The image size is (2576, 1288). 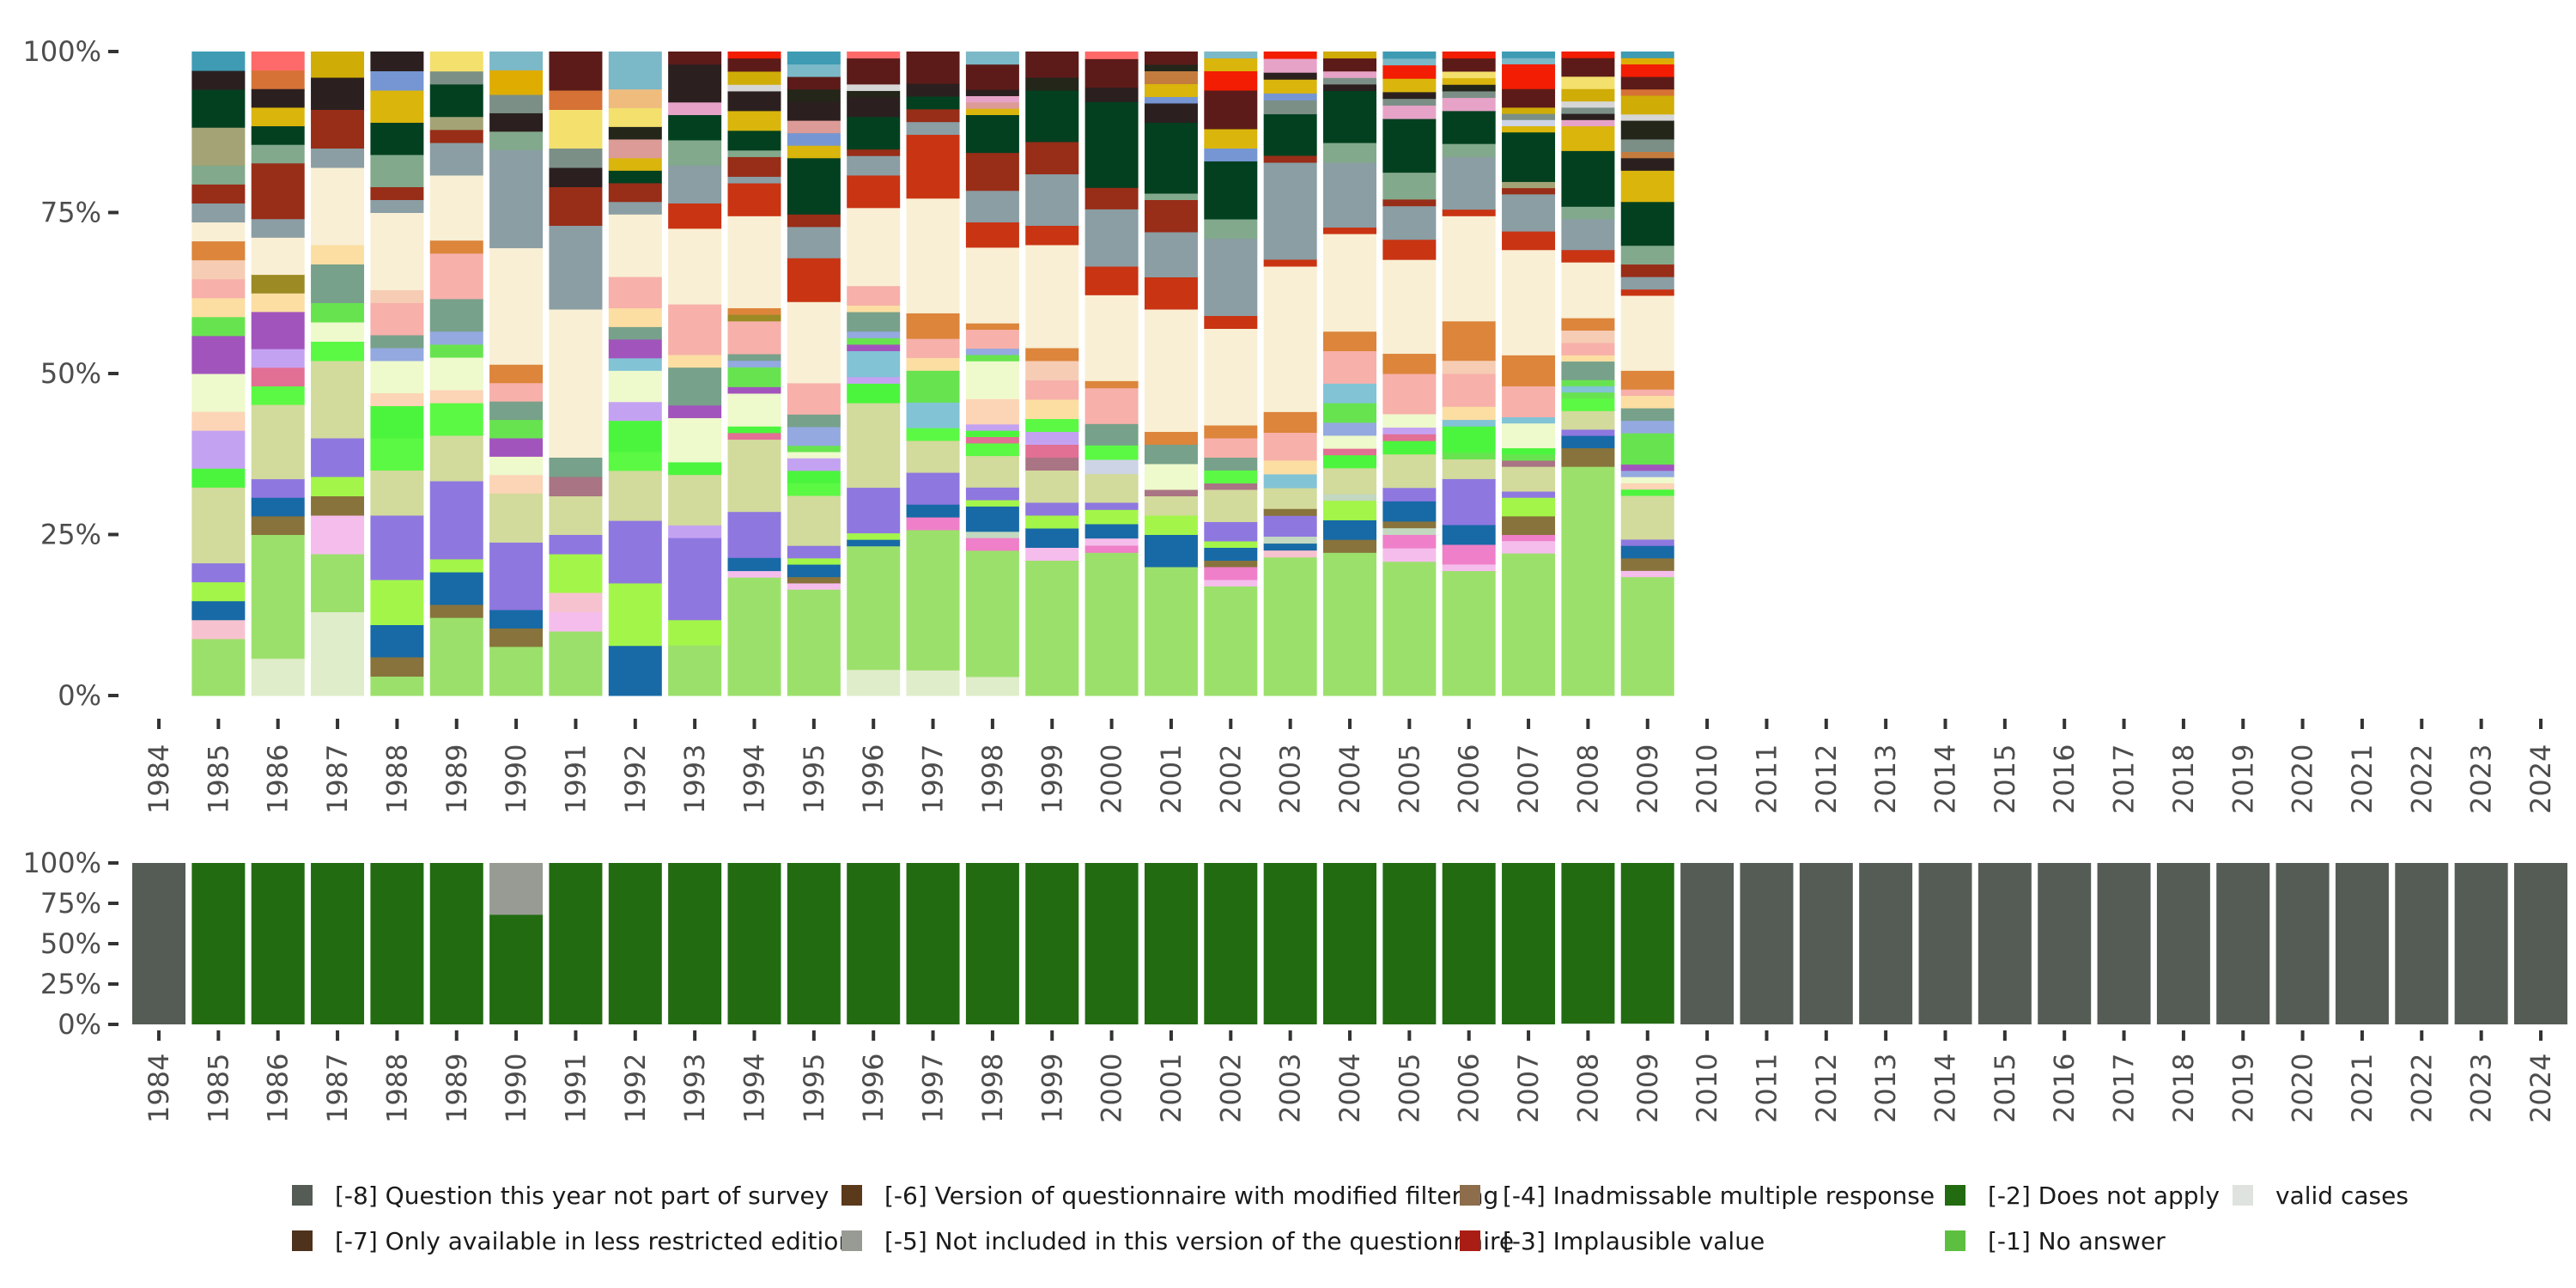 What do you see at coordinates (2184, 779) in the screenshot?
I see `x-tick-label: 2018` at bounding box center [2184, 779].